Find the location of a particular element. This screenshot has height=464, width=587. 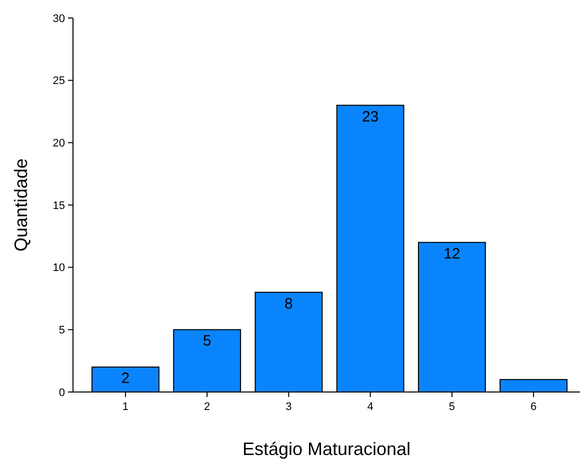

y-tick-label: 10 is located at coordinates (58, 268).